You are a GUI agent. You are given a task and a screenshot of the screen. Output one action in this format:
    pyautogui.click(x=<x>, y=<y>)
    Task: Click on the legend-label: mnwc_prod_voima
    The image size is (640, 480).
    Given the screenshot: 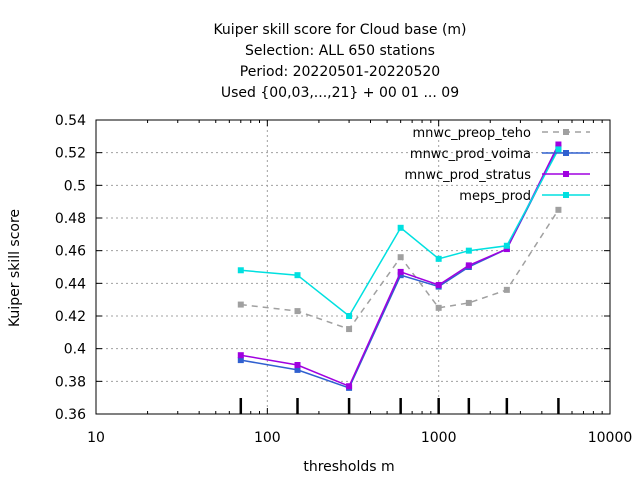 What is the action you would take?
    pyautogui.click(x=470, y=154)
    